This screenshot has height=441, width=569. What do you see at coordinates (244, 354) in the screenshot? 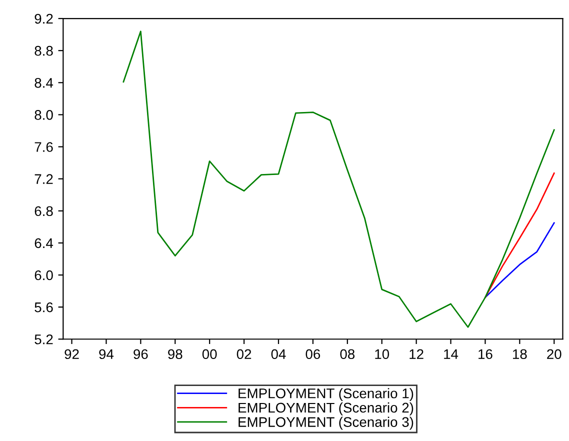
I see `x-tick-label: 02` at bounding box center [244, 354].